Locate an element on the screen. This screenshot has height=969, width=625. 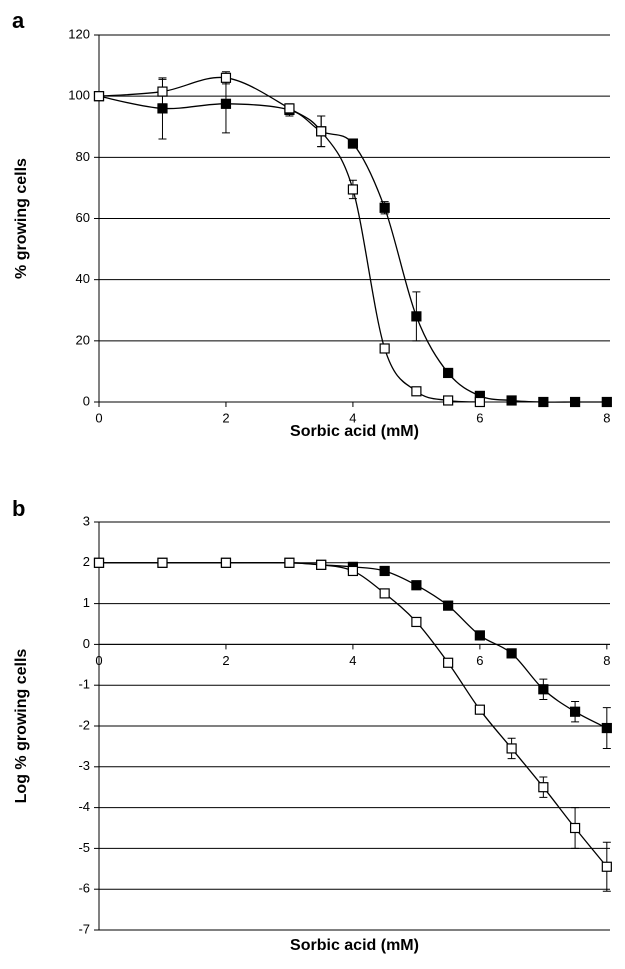
y-tick-label: 3 is located at coordinates (86, 520).